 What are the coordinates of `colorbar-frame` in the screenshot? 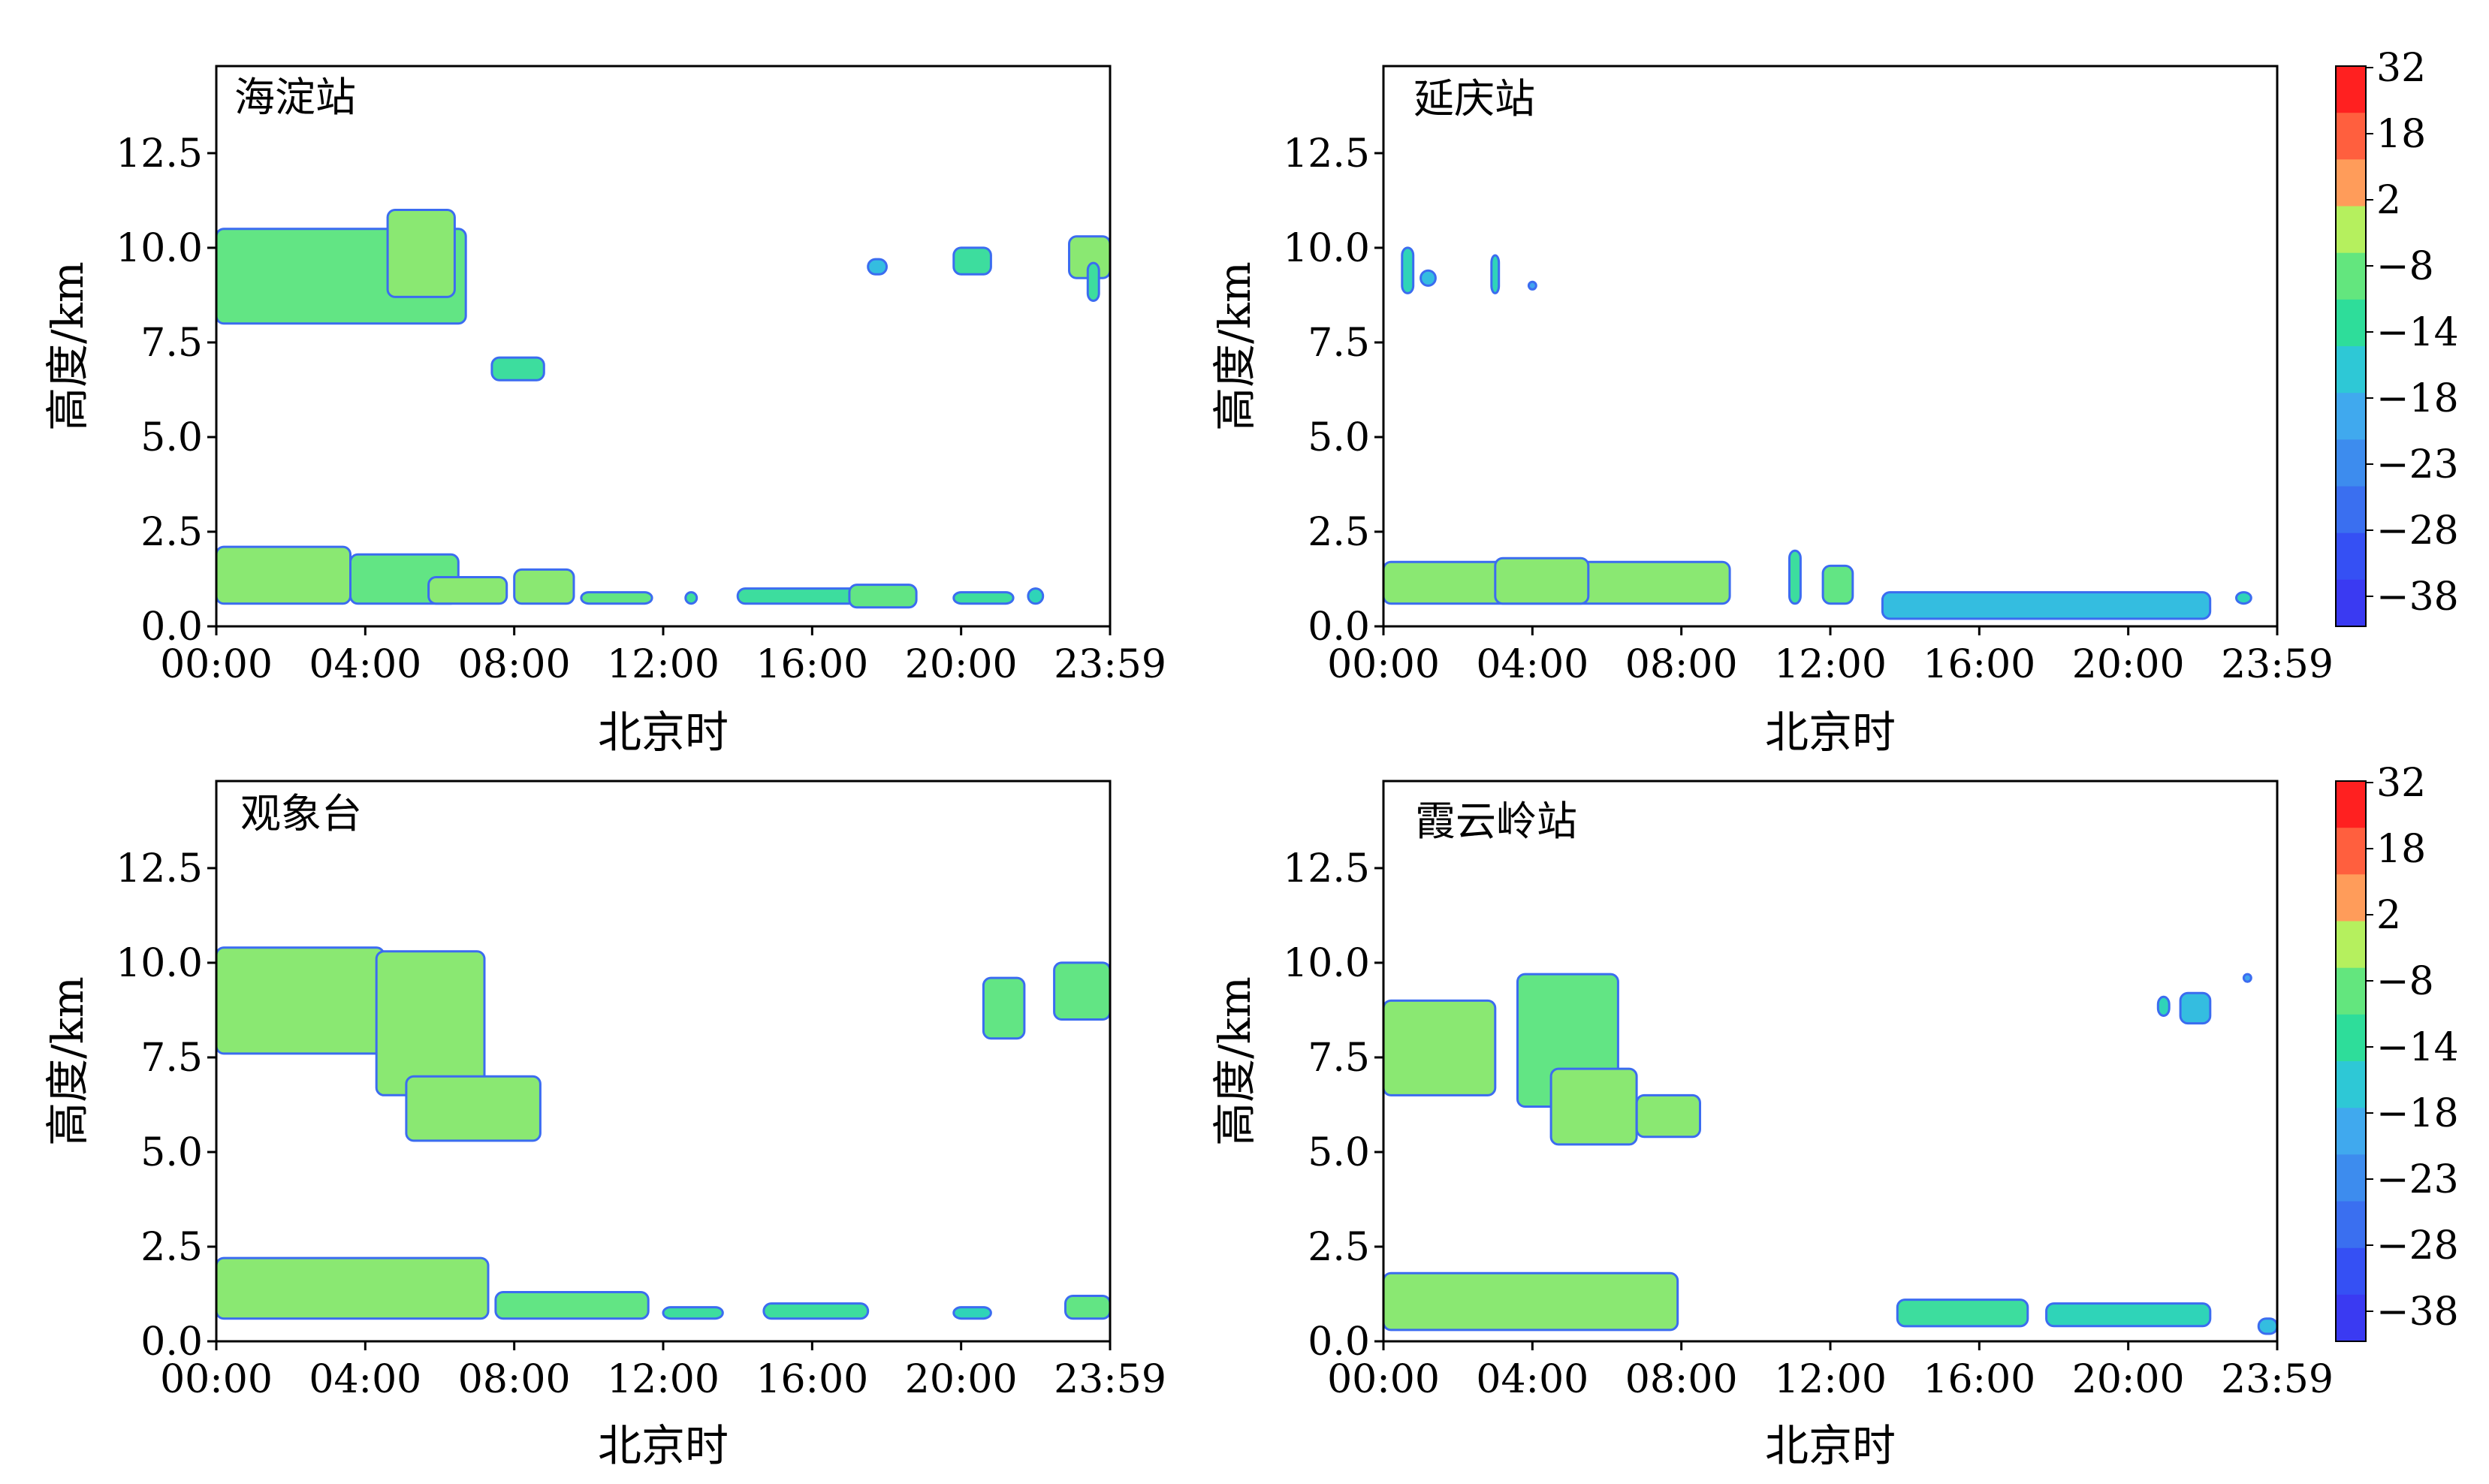 It's located at (2351, 1061).